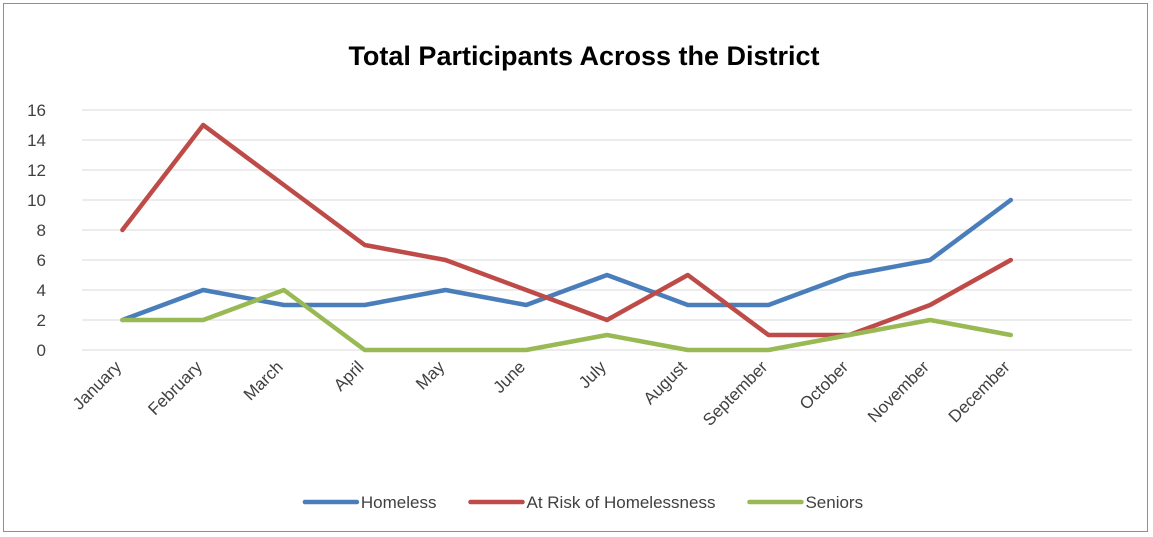 The height and width of the screenshot is (537, 1153). Describe the element at coordinates (36, 200) in the screenshot. I see `y-tick-label: 10` at that location.